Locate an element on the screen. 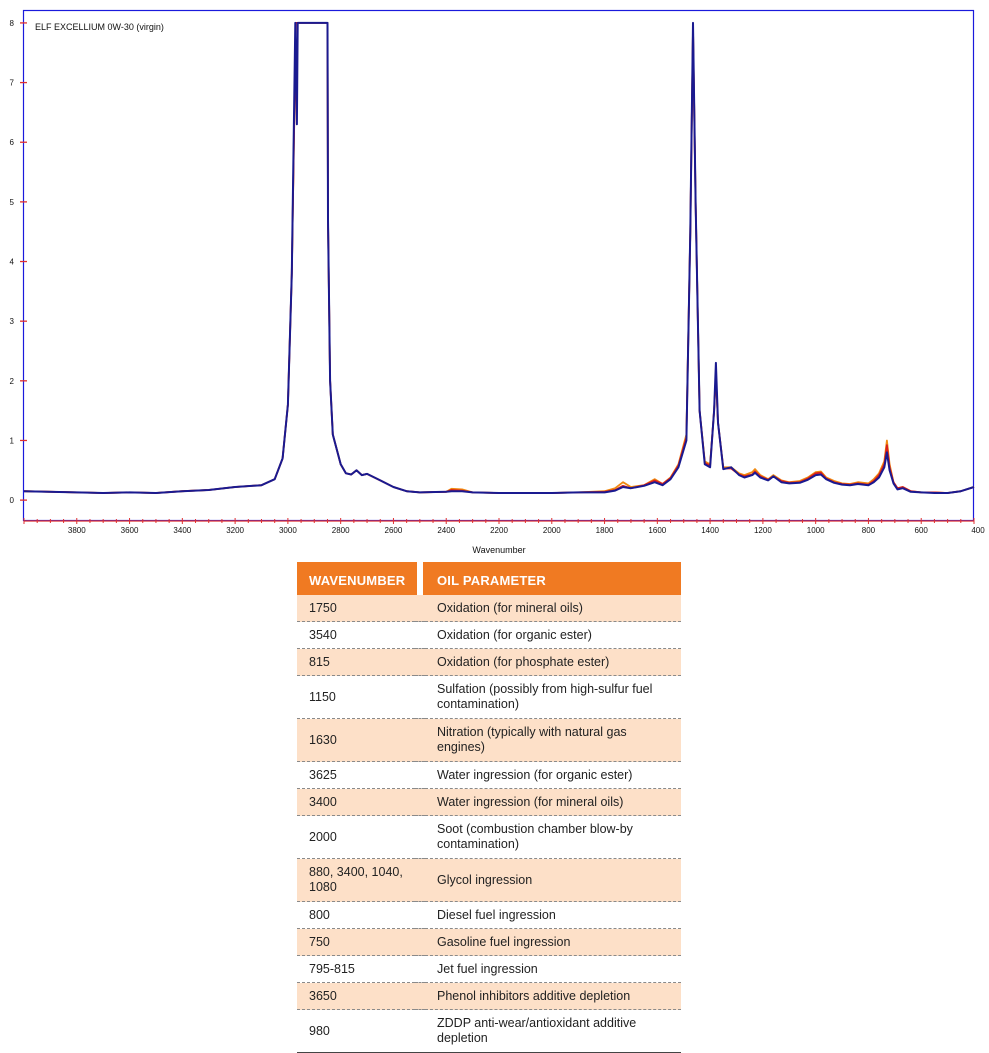  table-row: 800 Diesel fuel ingression is located at coordinates (489, 915).